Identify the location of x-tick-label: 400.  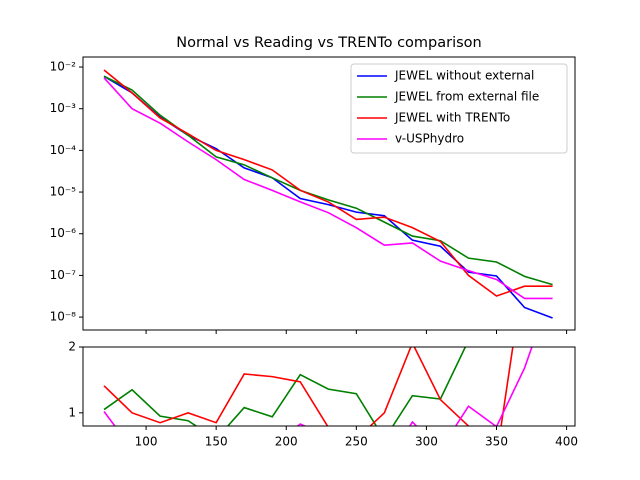
(566, 442).